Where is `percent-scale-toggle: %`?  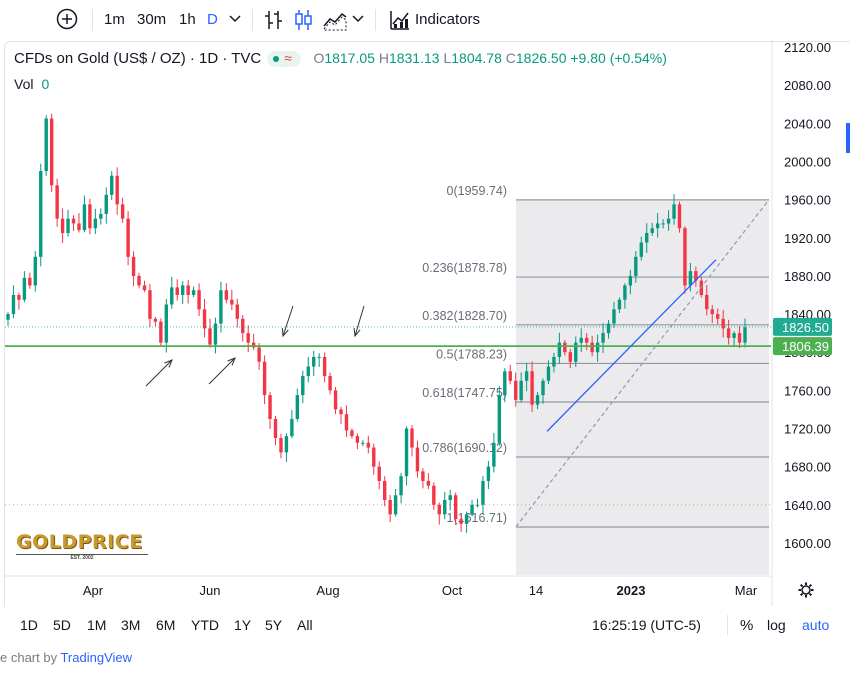
percent-scale-toggle: % is located at coordinates (747, 625).